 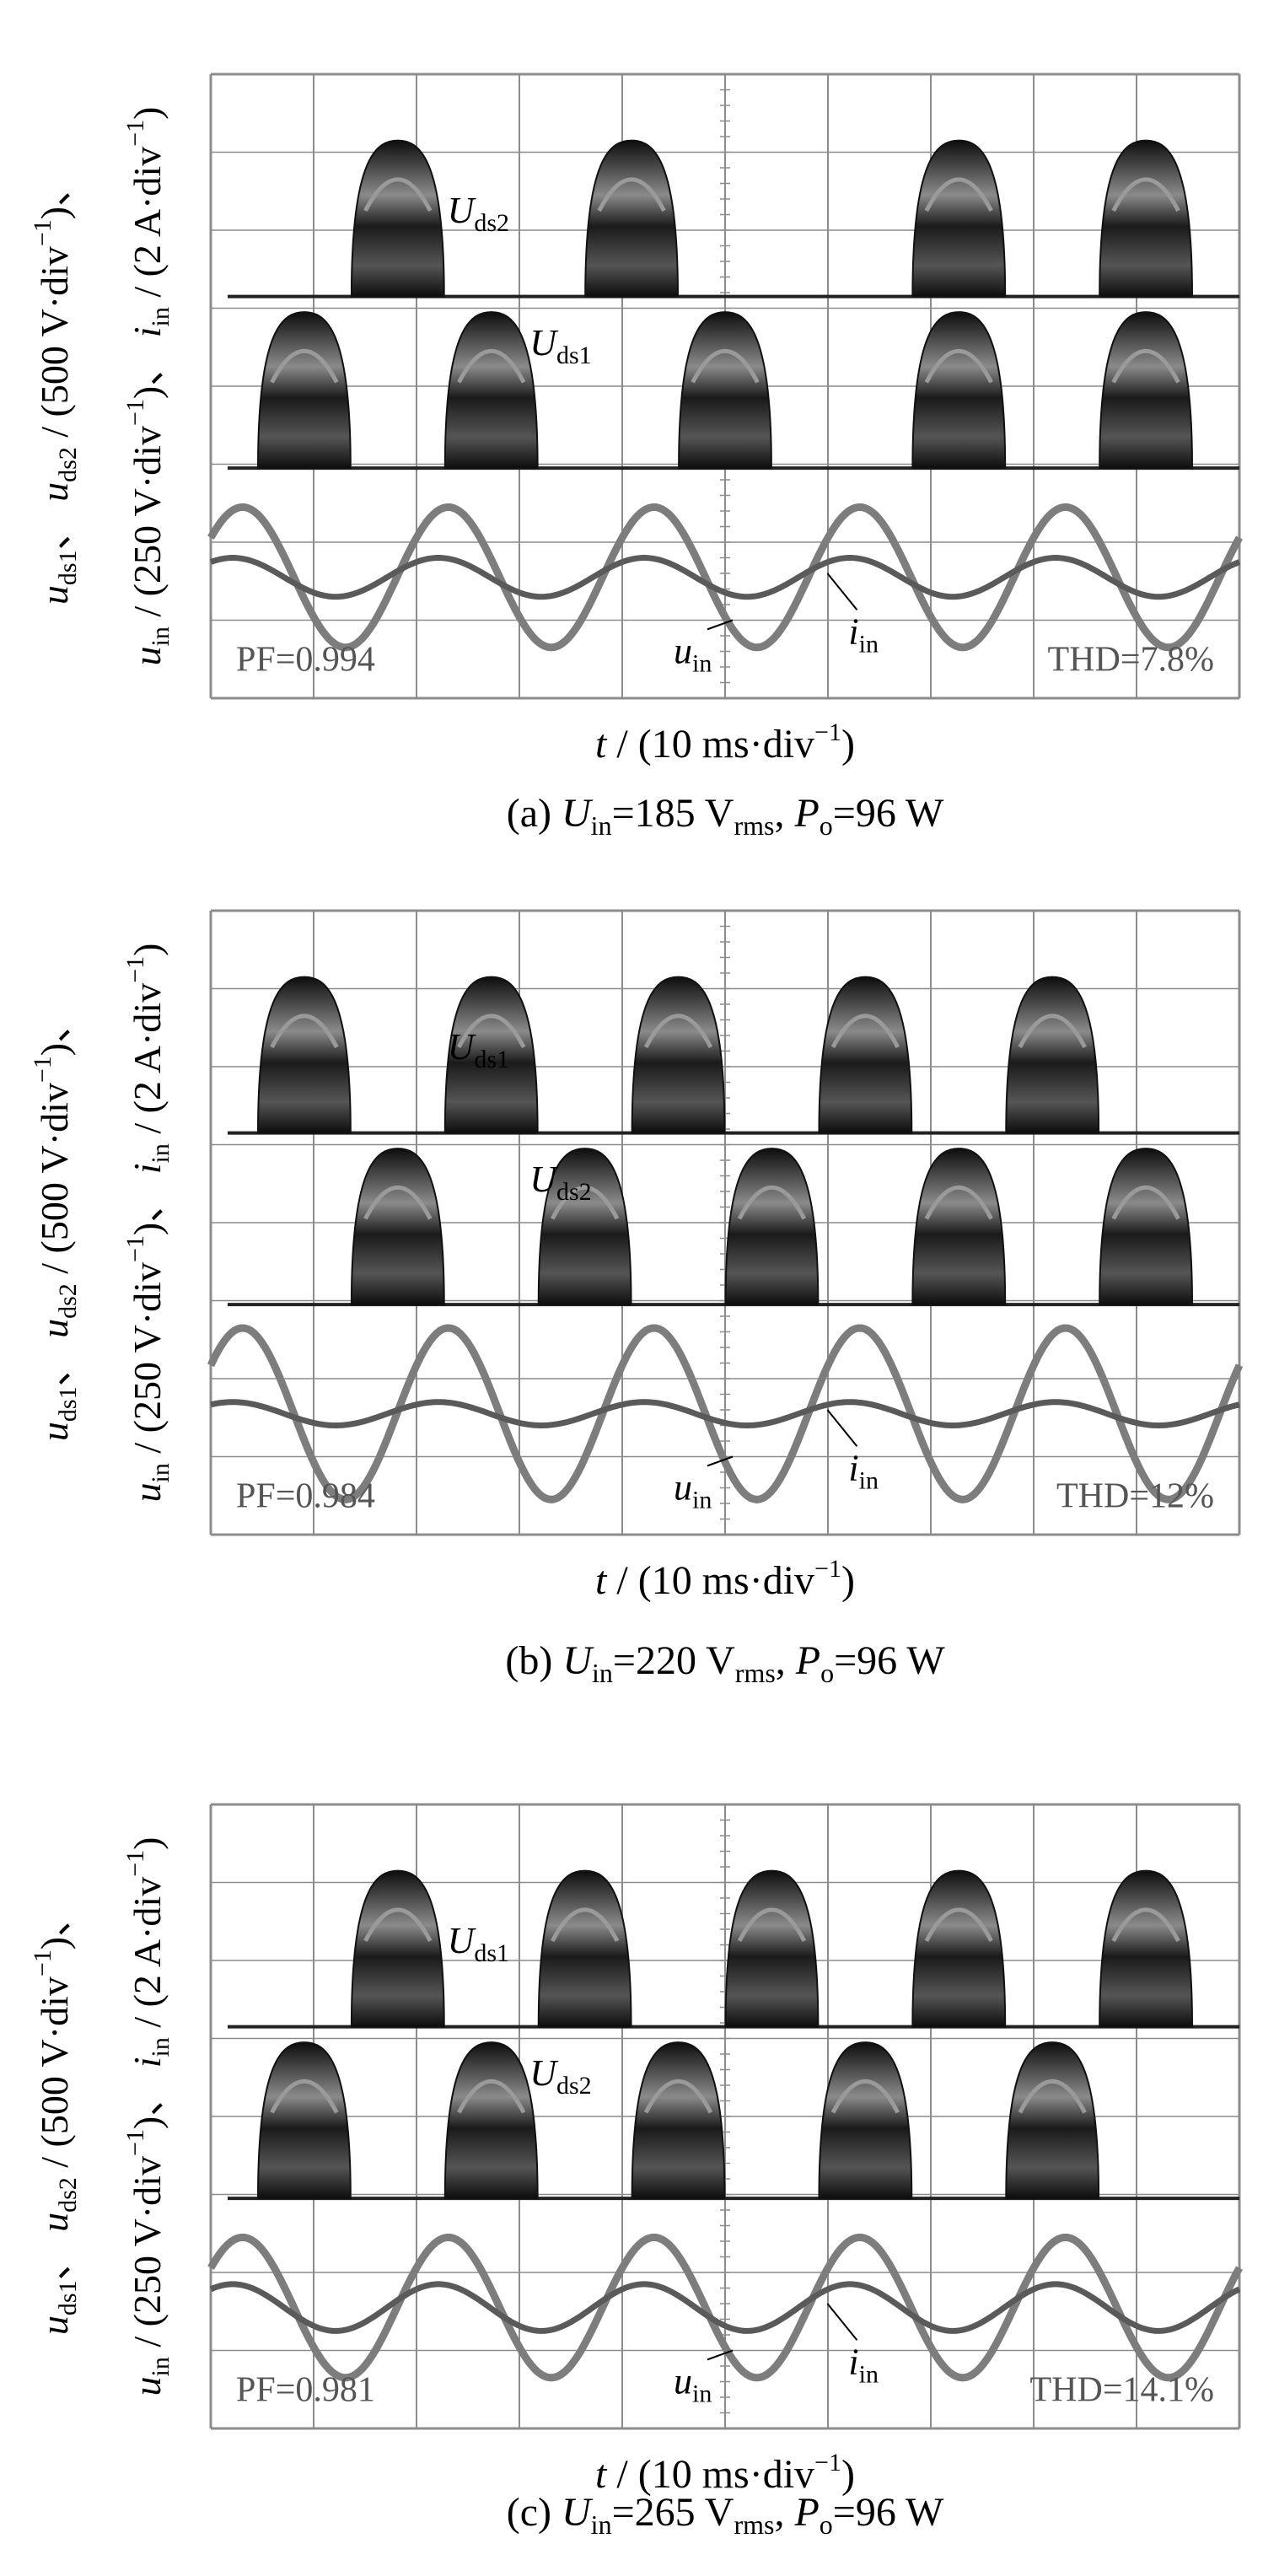 I want to click on y2-unit1: / (250 V·div, so click(x=148, y=2256).